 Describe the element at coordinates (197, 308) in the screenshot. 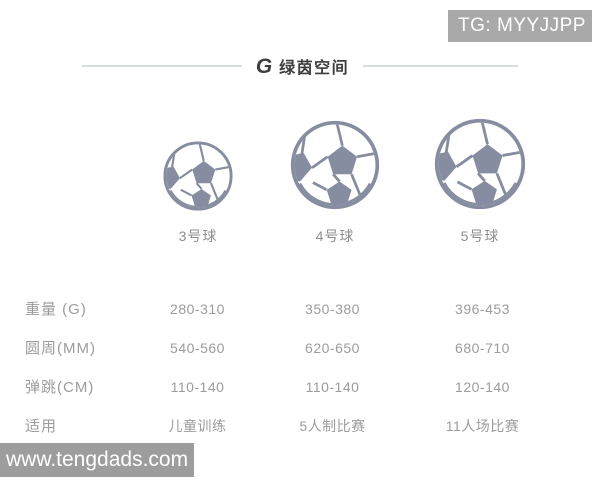

I see `weight-size3: 280-310` at that location.